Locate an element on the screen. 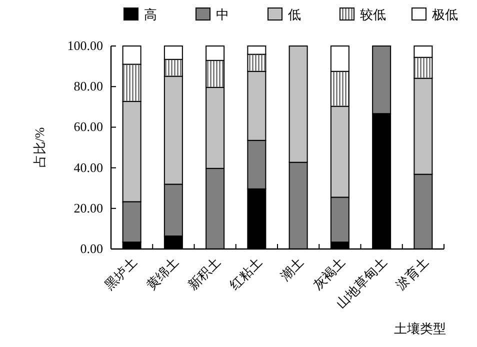  legend-label: 低 is located at coordinates (294, 14).